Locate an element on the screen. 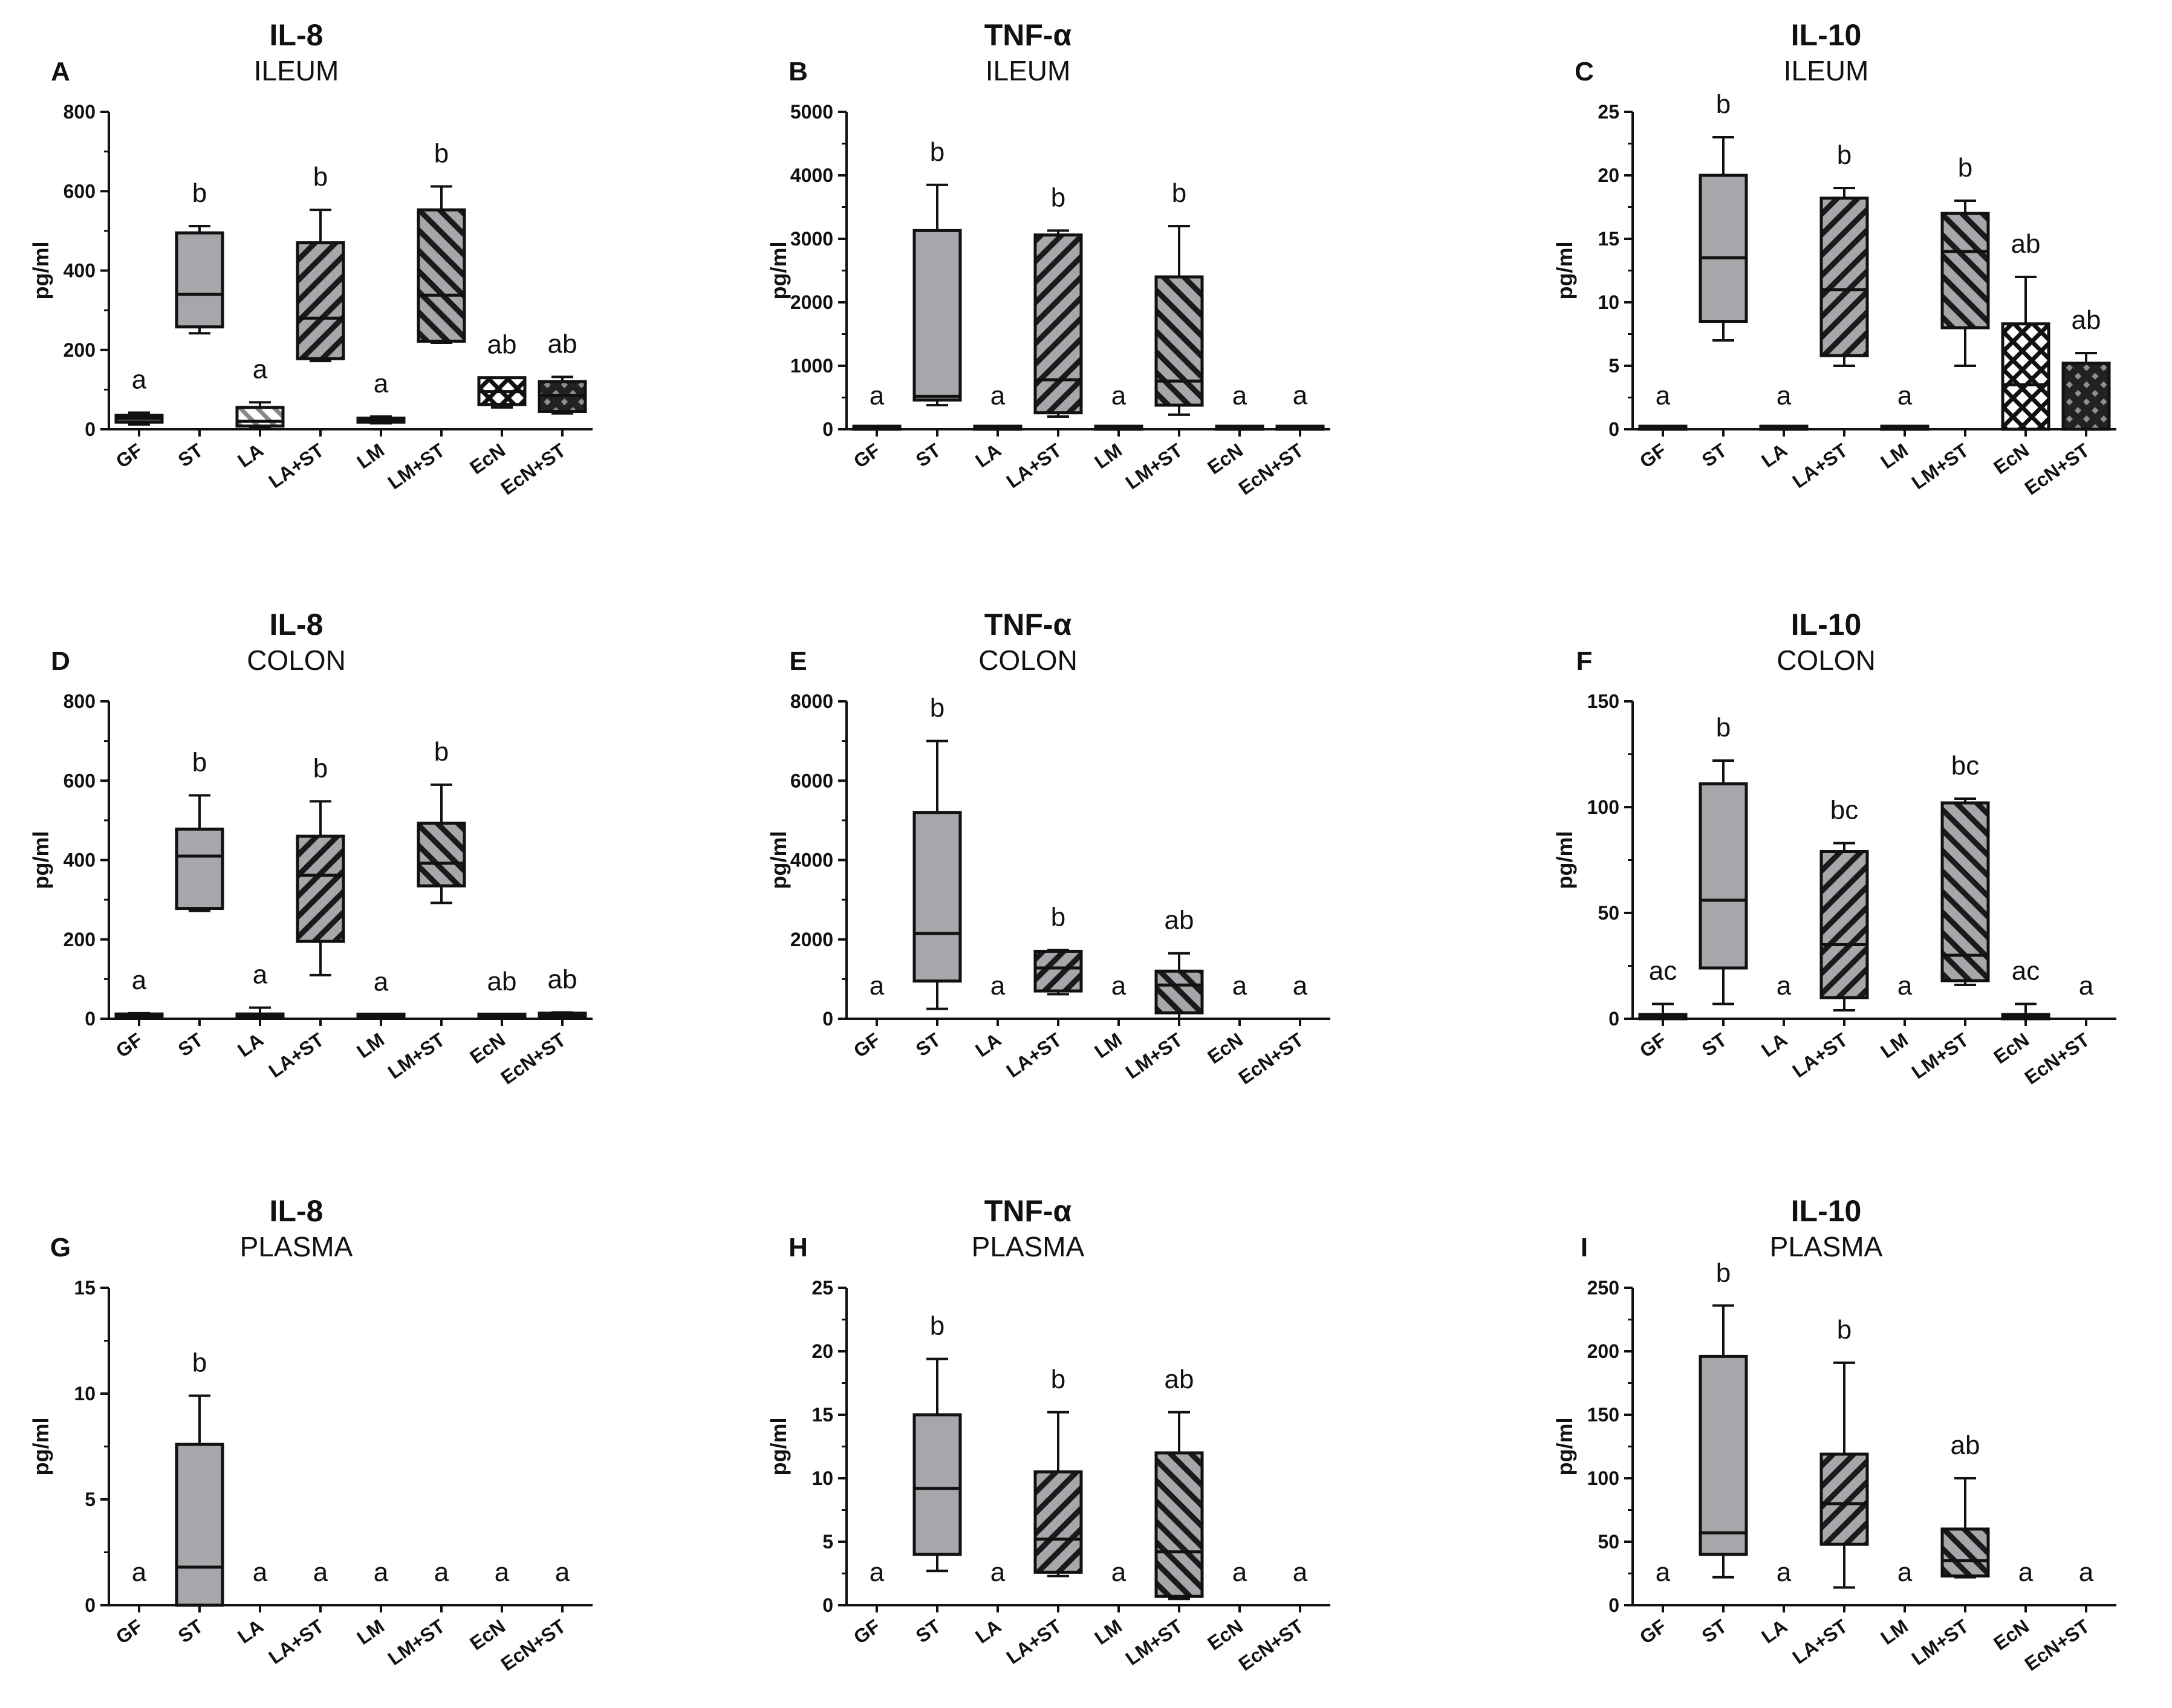 This screenshot has width=2172, height=1708. panel-label: B is located at coordinates (798, 71).